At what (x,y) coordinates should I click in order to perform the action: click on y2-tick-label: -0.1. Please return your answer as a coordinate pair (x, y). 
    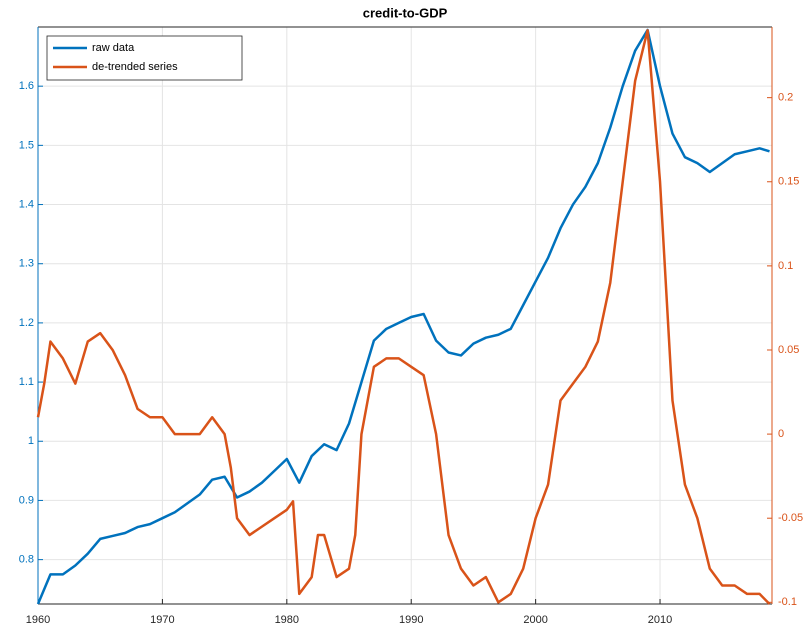
    Looking at the image, I should click on (787, 602).